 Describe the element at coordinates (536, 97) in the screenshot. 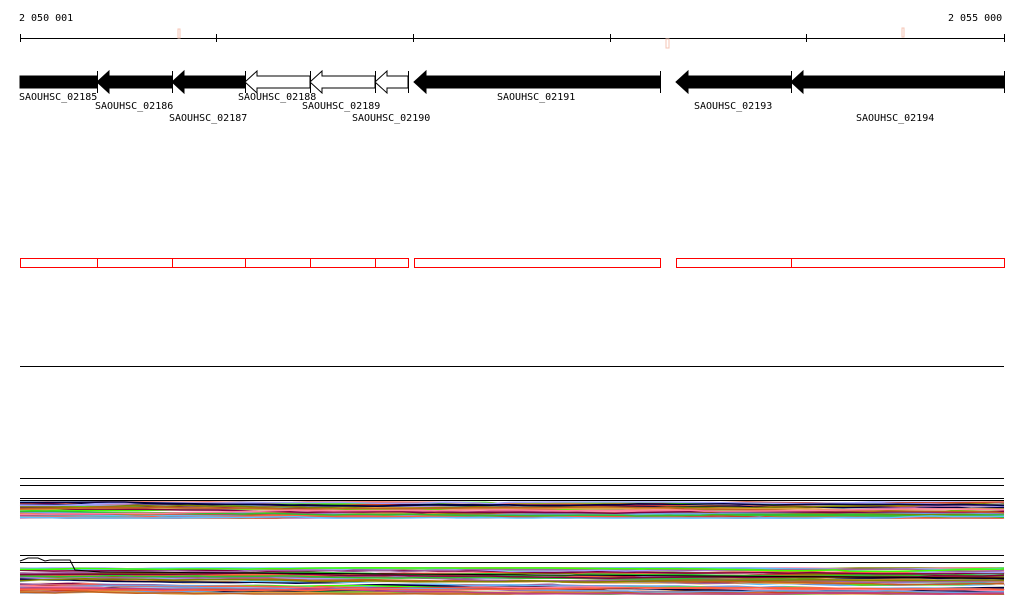

I see `gene-label: SAOUHSC_02191` at that location.